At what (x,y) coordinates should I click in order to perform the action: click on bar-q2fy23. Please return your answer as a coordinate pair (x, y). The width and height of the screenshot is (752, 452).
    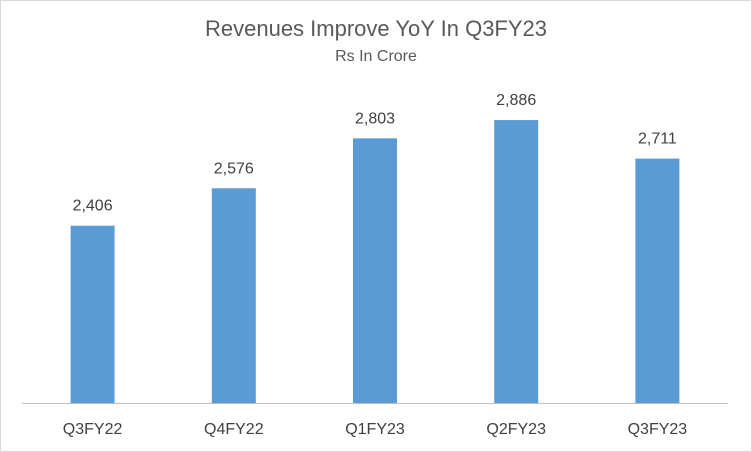
    Looking at the image, I should click on (516, 261).